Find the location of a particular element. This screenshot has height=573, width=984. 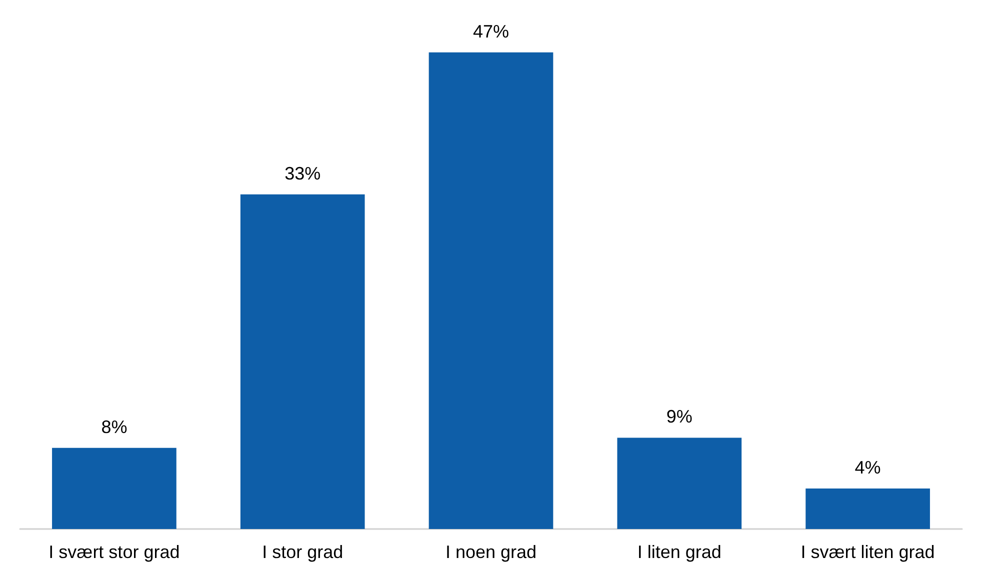

data-label: 9% is located at coordinates (679, 416).